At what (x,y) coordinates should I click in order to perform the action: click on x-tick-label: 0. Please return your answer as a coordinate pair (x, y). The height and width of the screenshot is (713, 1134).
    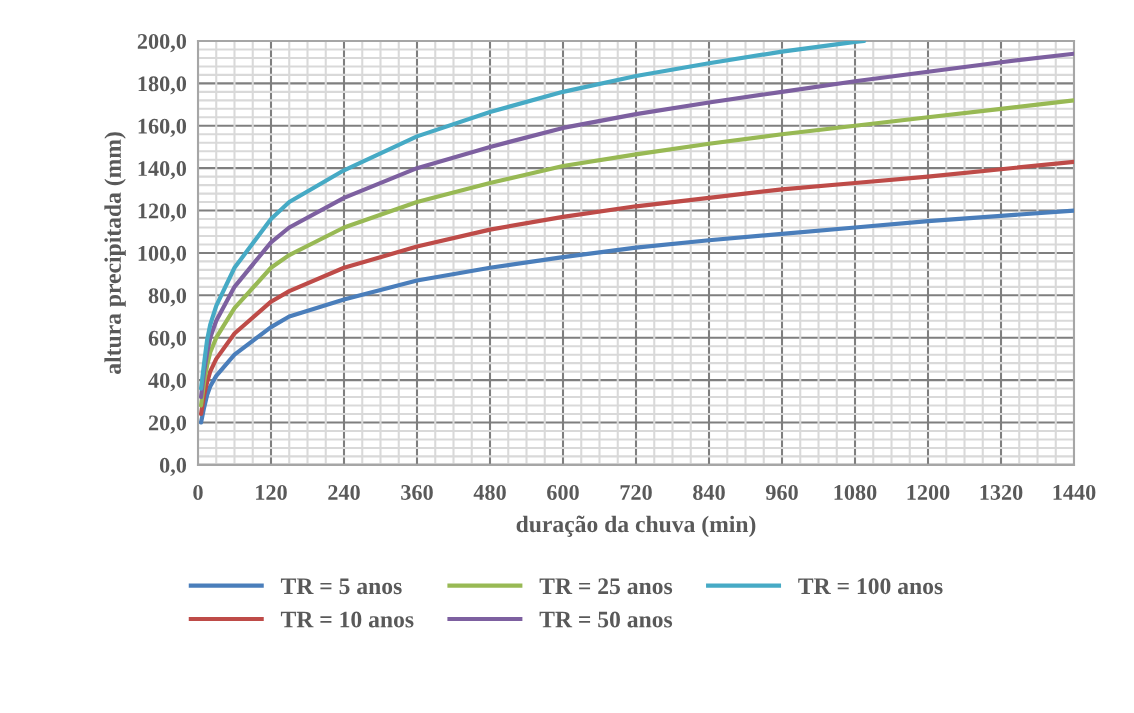
    Looking at the image, I should click on (198, 492).